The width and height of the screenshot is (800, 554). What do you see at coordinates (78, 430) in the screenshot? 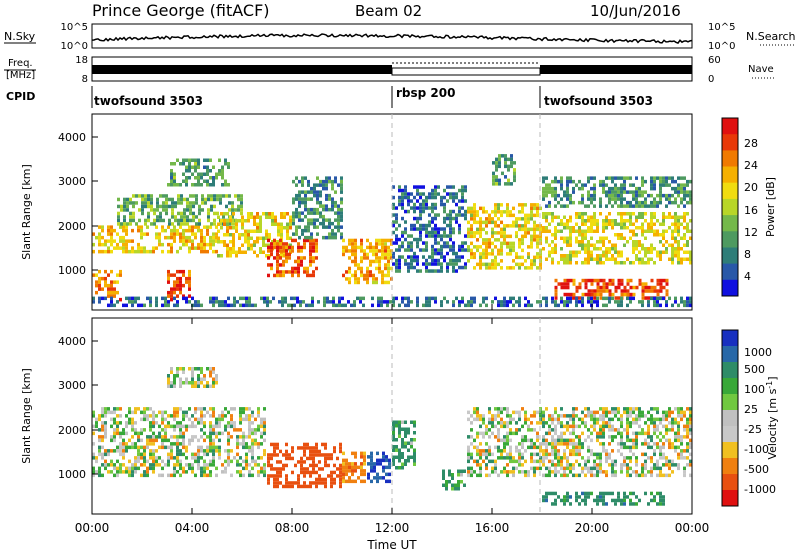
I see `velocity-ytick-3: 2000` at bounding box center [78, 430].